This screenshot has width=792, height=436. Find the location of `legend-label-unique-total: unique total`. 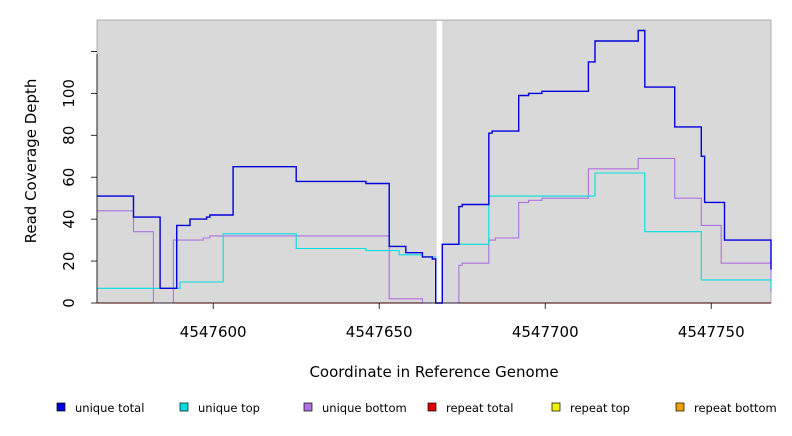

legend-label-unique-total: unique total is located at coordinates (109, 408).